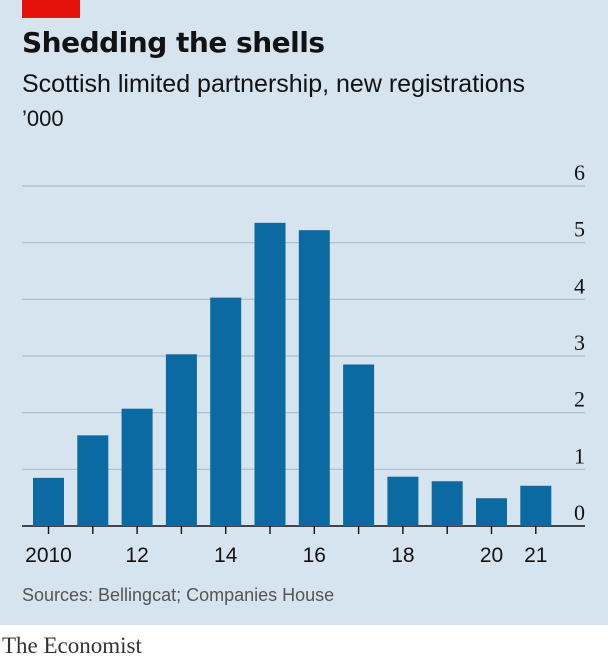  I want to click on y-tick-label: 2, so click(579, 399).